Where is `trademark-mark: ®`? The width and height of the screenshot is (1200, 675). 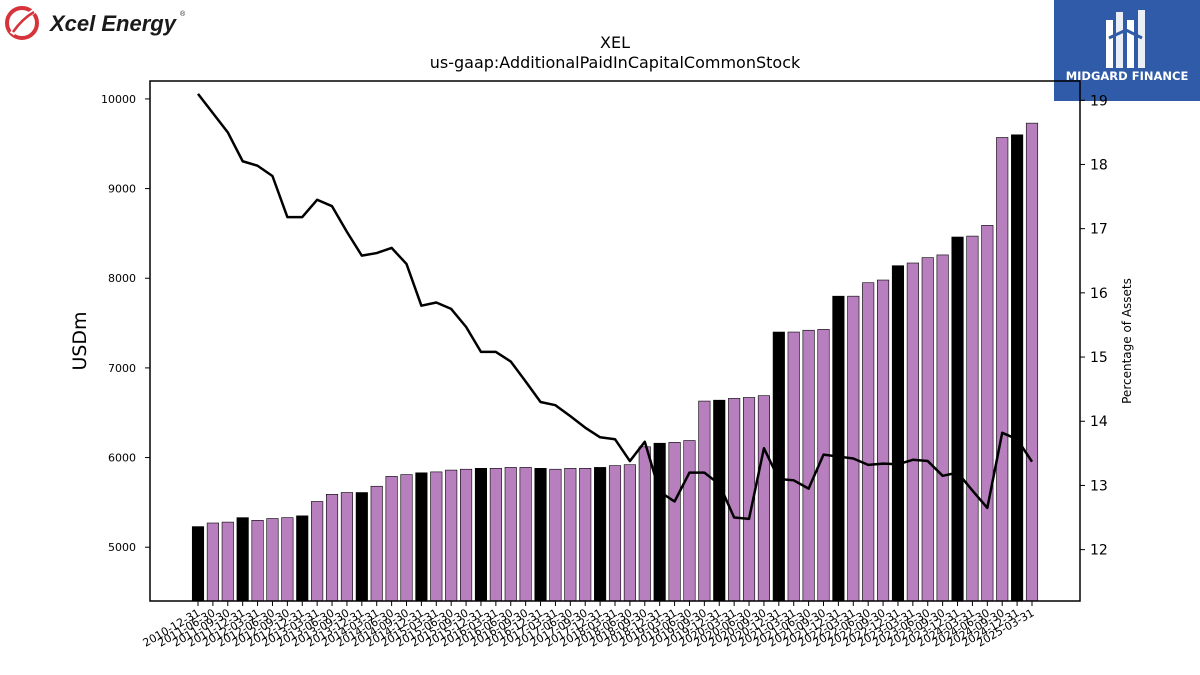 trademark-mark: ® is located at coordinates (183, 14).